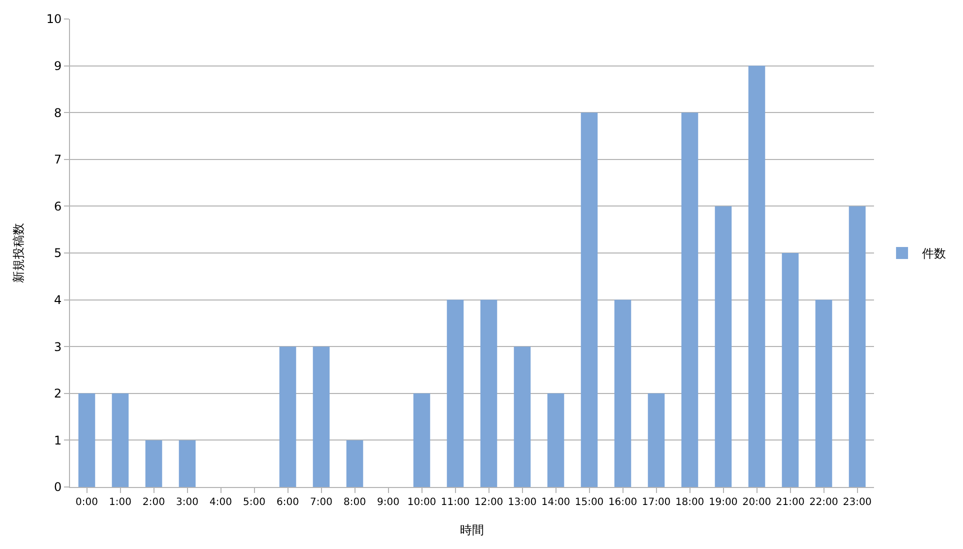 This screenshot has width=963, height=549. What do you see at coordinates (54, 19) in the screenshot?
I see `y-tick-label: 10` at bounding box center [54, 19].